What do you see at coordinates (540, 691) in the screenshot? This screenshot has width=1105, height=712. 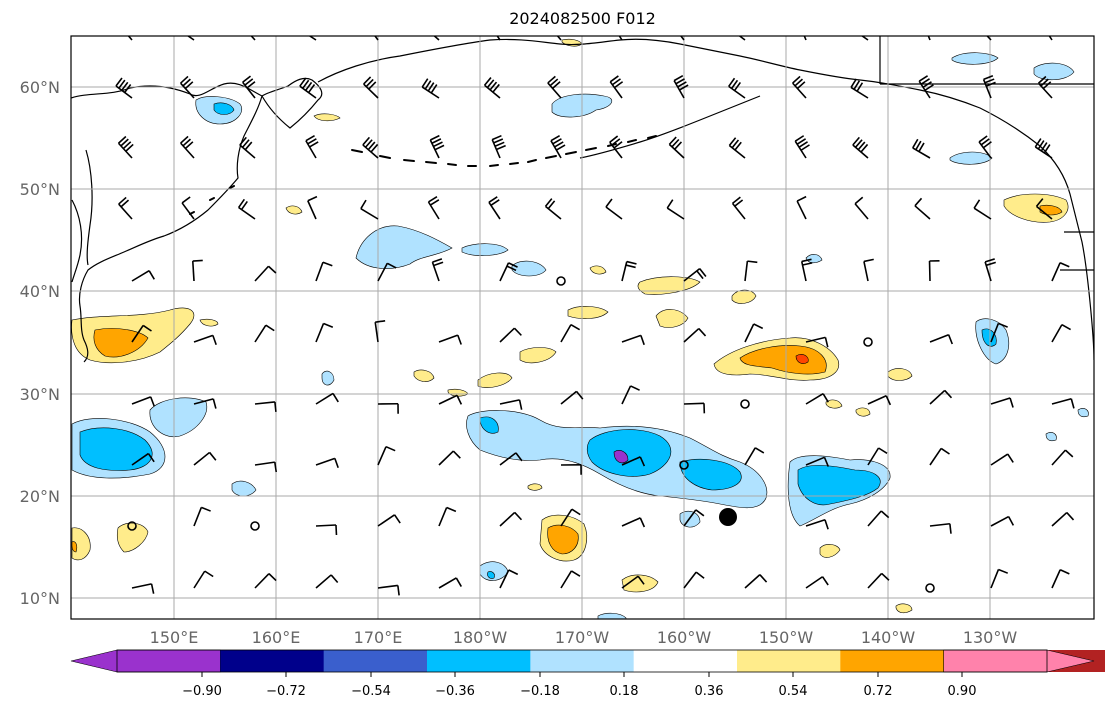 I see `colorbar-tick-label: −0.18` at bounding box center [540, 691].